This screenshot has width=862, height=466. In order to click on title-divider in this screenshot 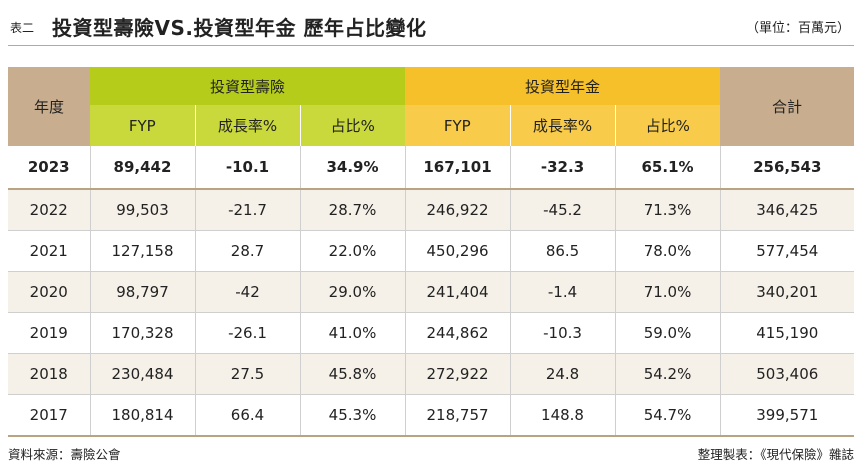, I will do `click(431, 45)`.